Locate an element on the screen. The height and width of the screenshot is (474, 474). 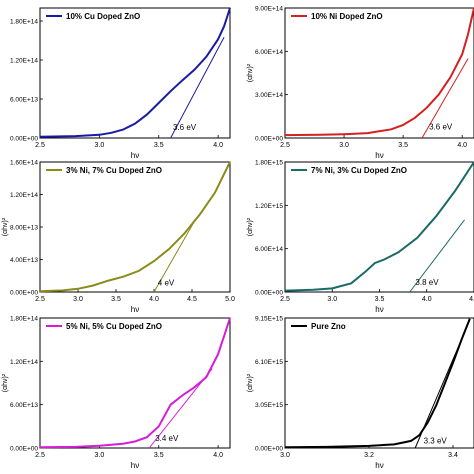
y-tick-label: 3.05E+15 is located at coordinates (269, 405).